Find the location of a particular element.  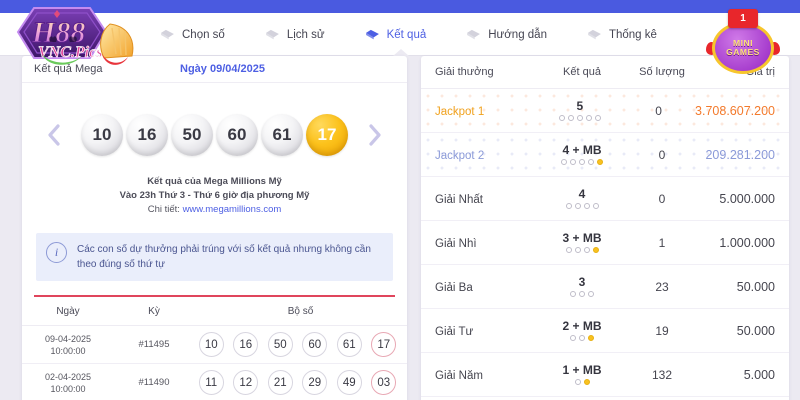

prize-name: Jackpot 1 is located at coordinates (460, 111).